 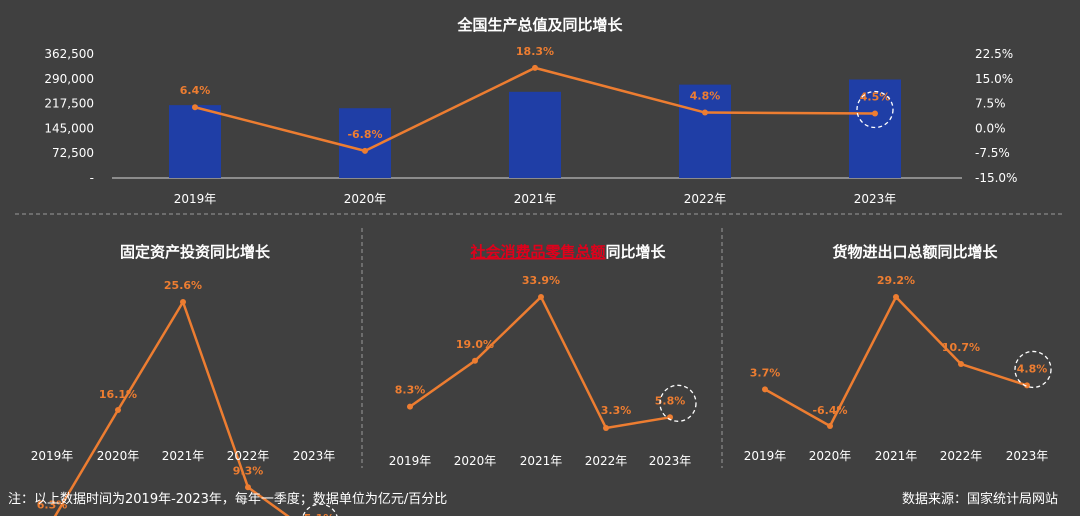 What do you see at coordinates (636, 252) in the screenshot?
I see `retail-title-rest: 同比增长` at bounding box center [636, 252].